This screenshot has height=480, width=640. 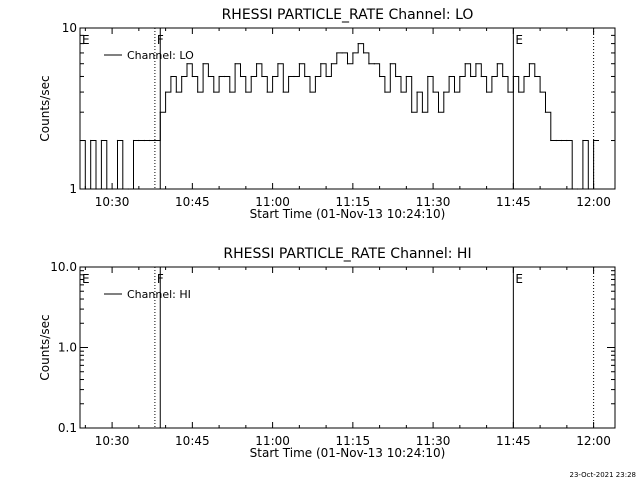 I want to click on y-axis-label: Counts/sec, so click(x=45, y=347).